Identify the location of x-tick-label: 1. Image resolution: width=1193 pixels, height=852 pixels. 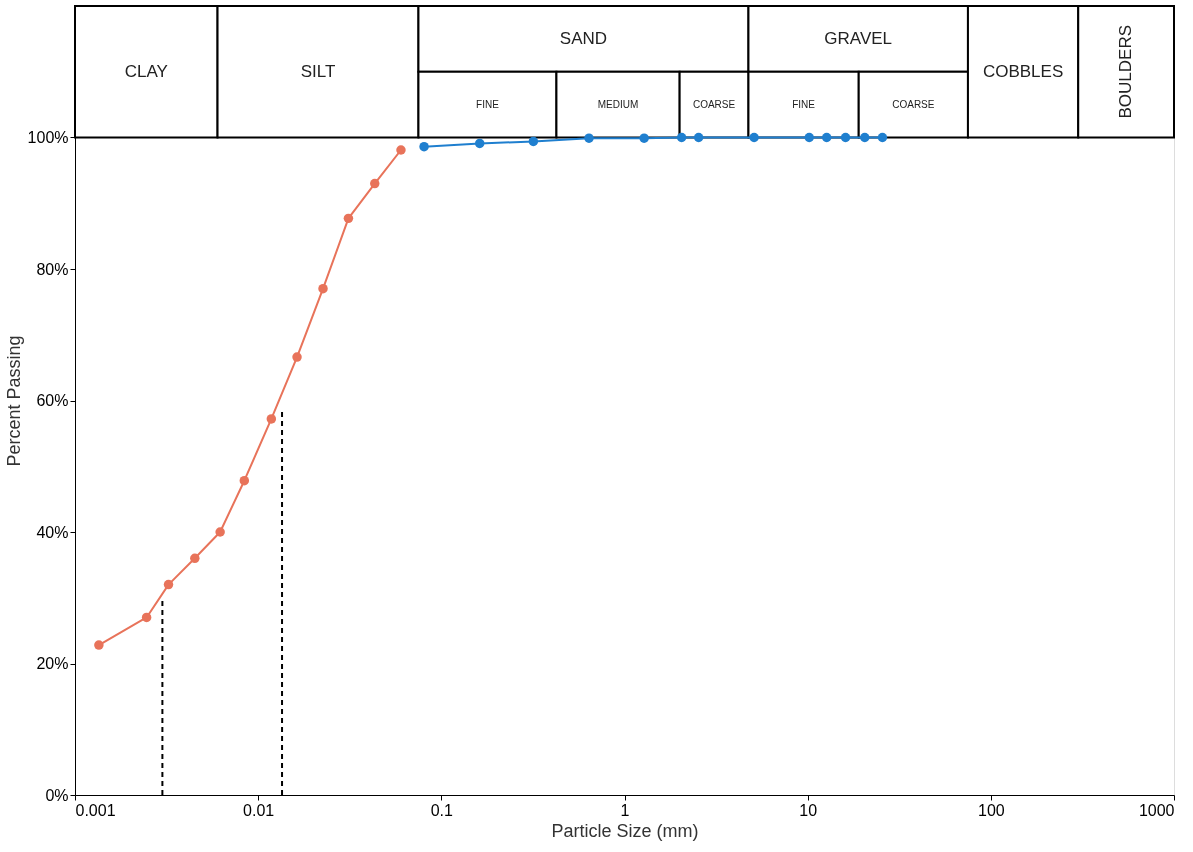
(625, 810).